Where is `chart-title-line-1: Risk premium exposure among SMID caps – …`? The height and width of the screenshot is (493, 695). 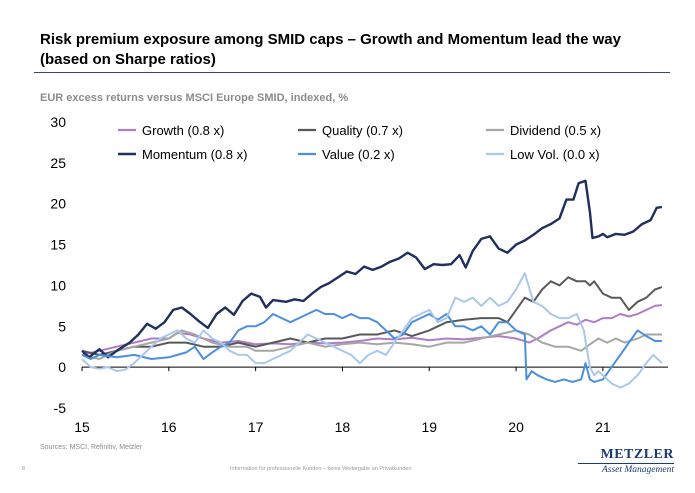 chart-title-line-1: Risk premium exposure among SMID caps – … is located at coordinates (330, 39).